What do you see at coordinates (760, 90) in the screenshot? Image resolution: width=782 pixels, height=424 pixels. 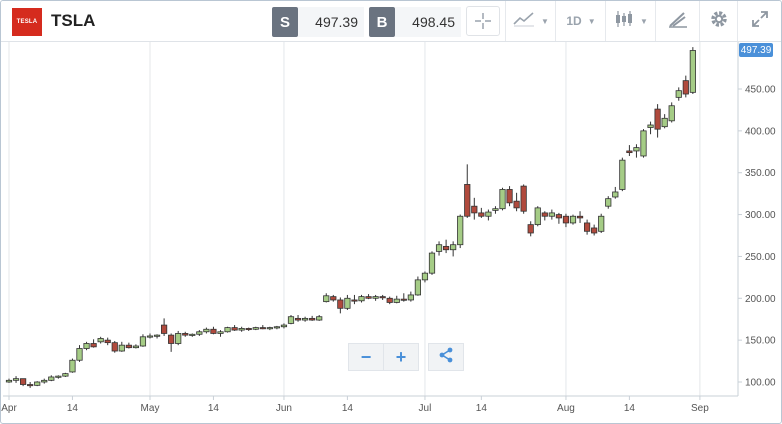 I see `y-tick-label: 450.00` at bounding box center [760, 90].